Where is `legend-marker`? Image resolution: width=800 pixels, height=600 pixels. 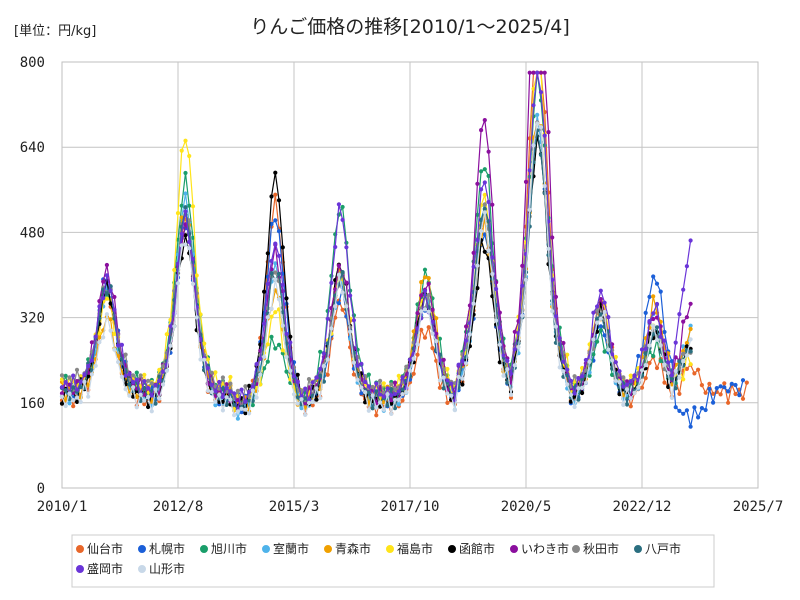
legend-marker is located at coordinates (142, 569).